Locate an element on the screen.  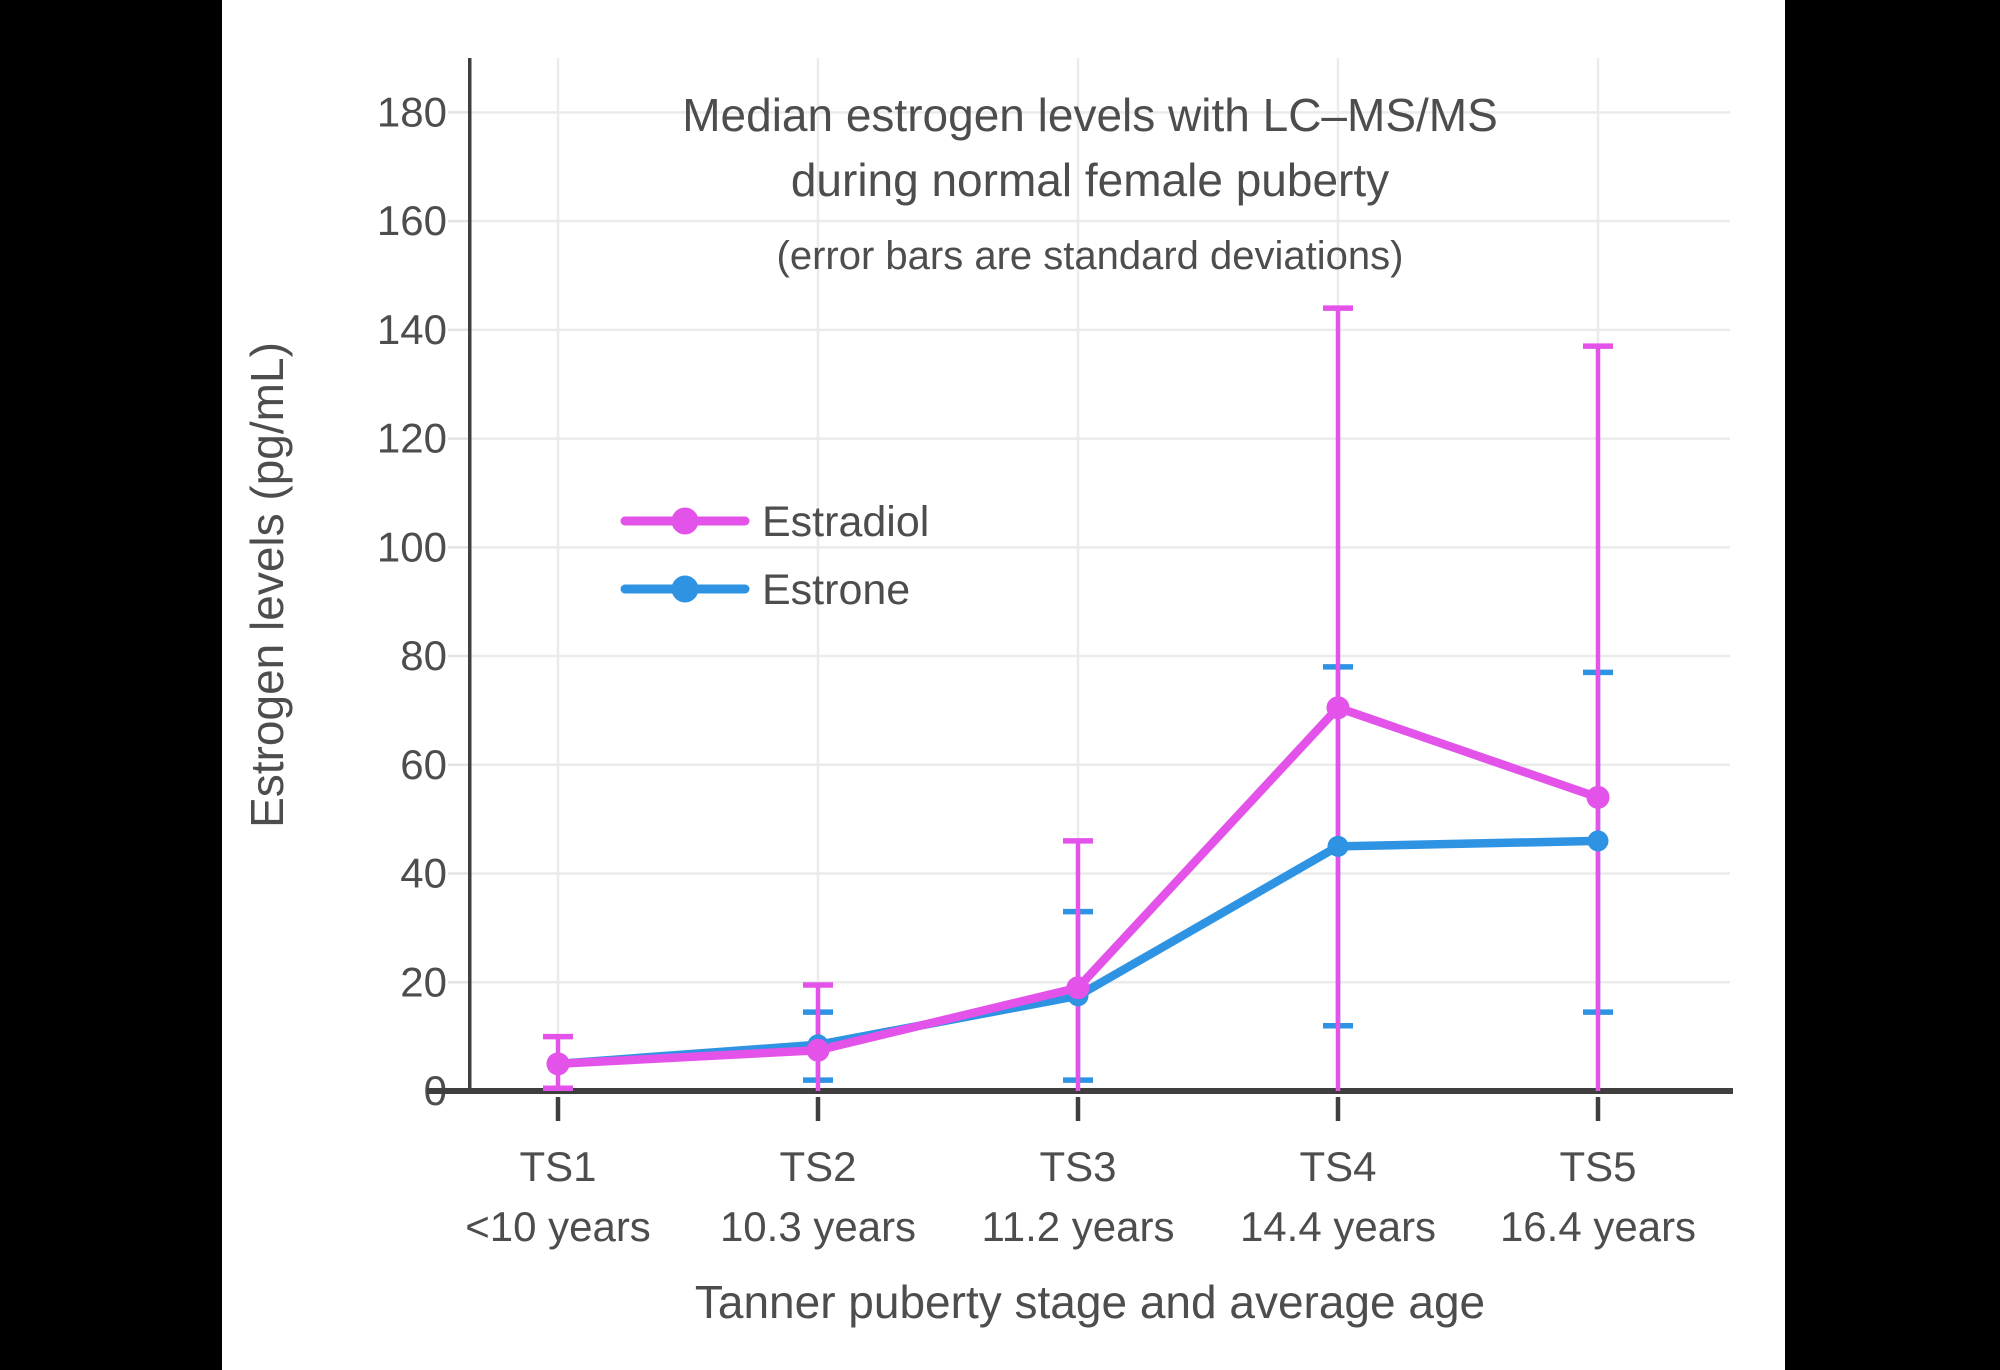
x-tick-label: TS5 is located at coordinates (1597, 1166).